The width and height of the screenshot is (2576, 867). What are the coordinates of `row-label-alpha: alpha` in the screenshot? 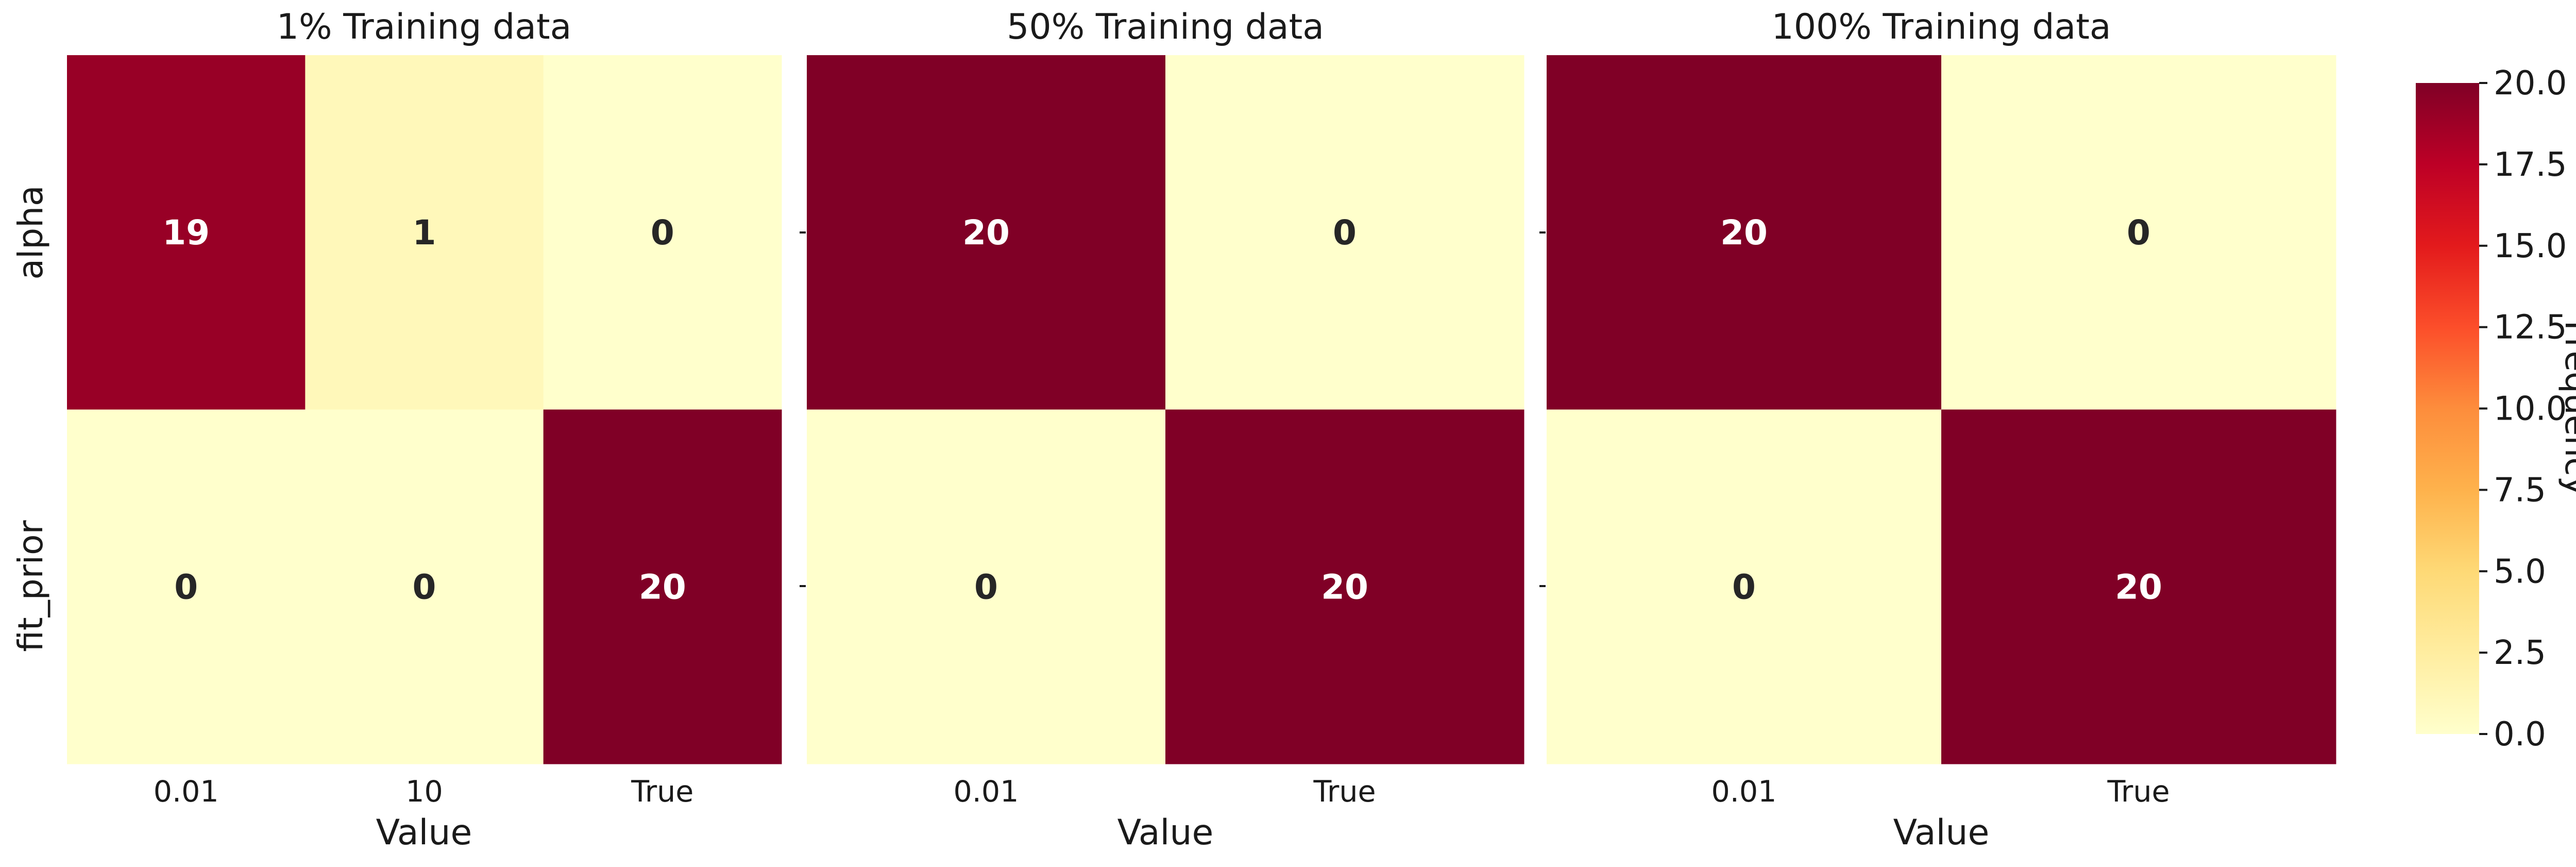 It's located at (30, 233).